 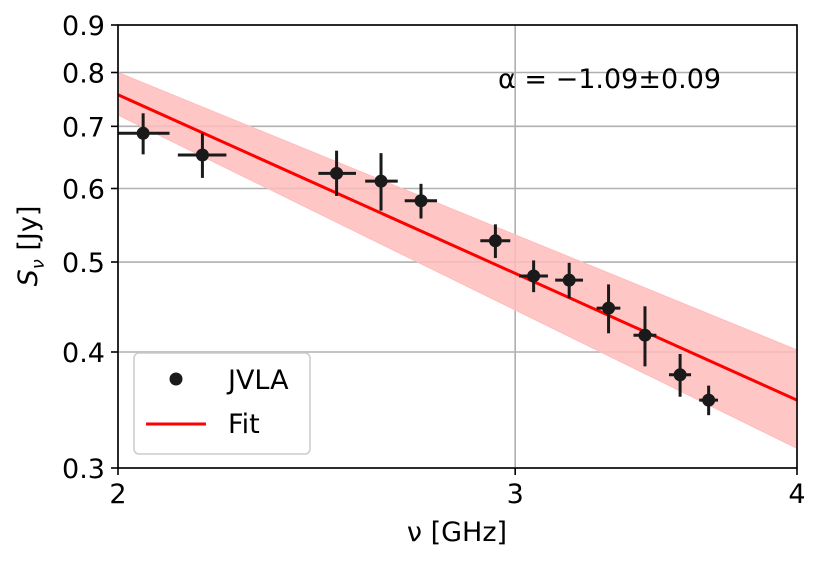 What do you see at coordinates (244, 424) in the screenshot?
I see `legend-fit-label: Fit` at bounding box center [244, 424].